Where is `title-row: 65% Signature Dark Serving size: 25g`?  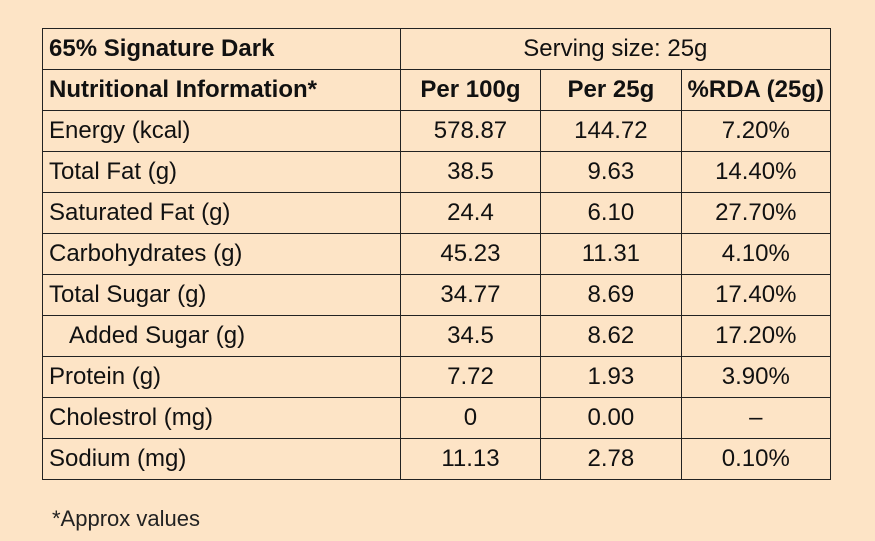
title-row: 65% Signature Dark Serving size: 25g is located at coordinates (437, 49).